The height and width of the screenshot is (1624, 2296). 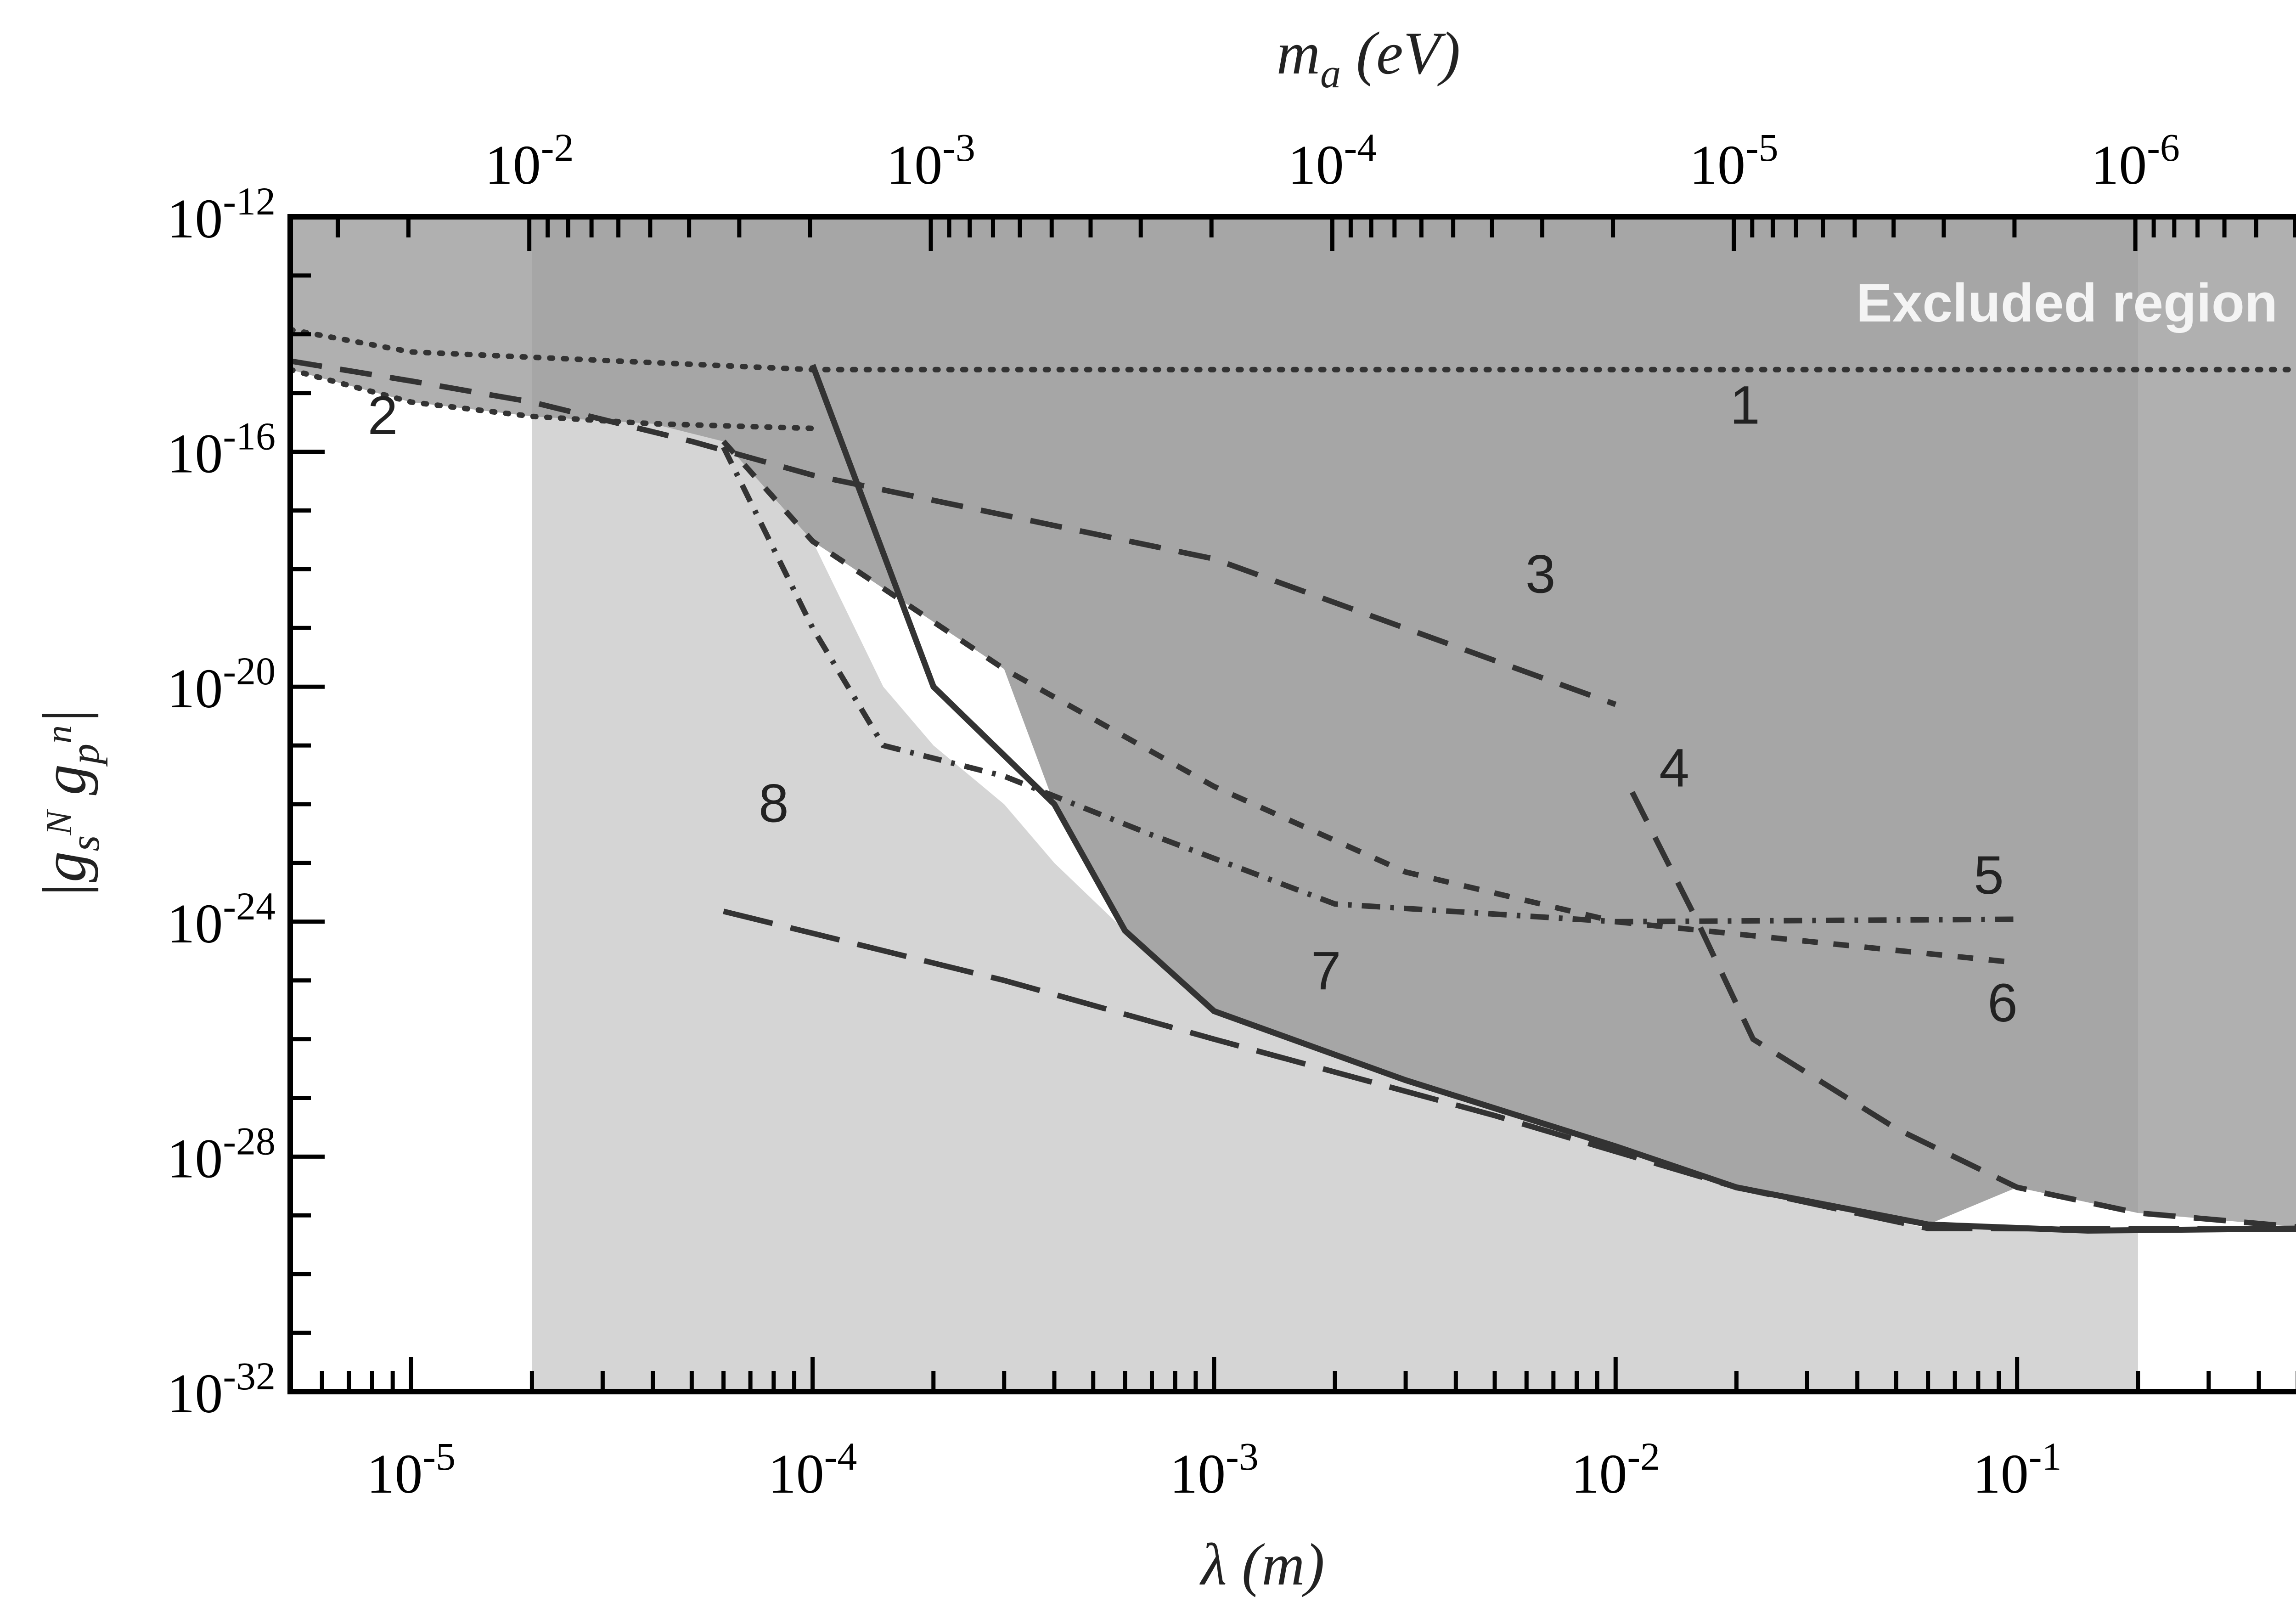 I want to click on x-tick-label: 10⁻³, so click(x=1214, y=1469).